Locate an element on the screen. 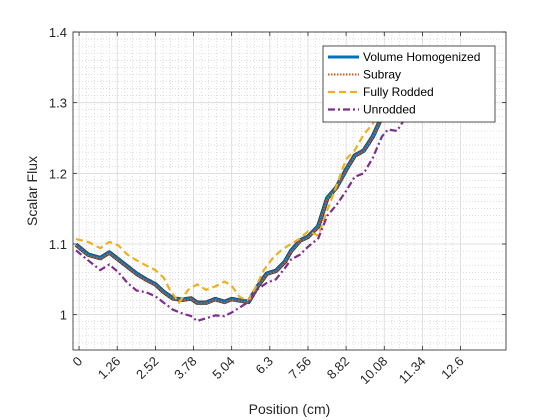 The image size is (560, 420). y-tick-label: 1.4 is located at coordinates (58, 32).